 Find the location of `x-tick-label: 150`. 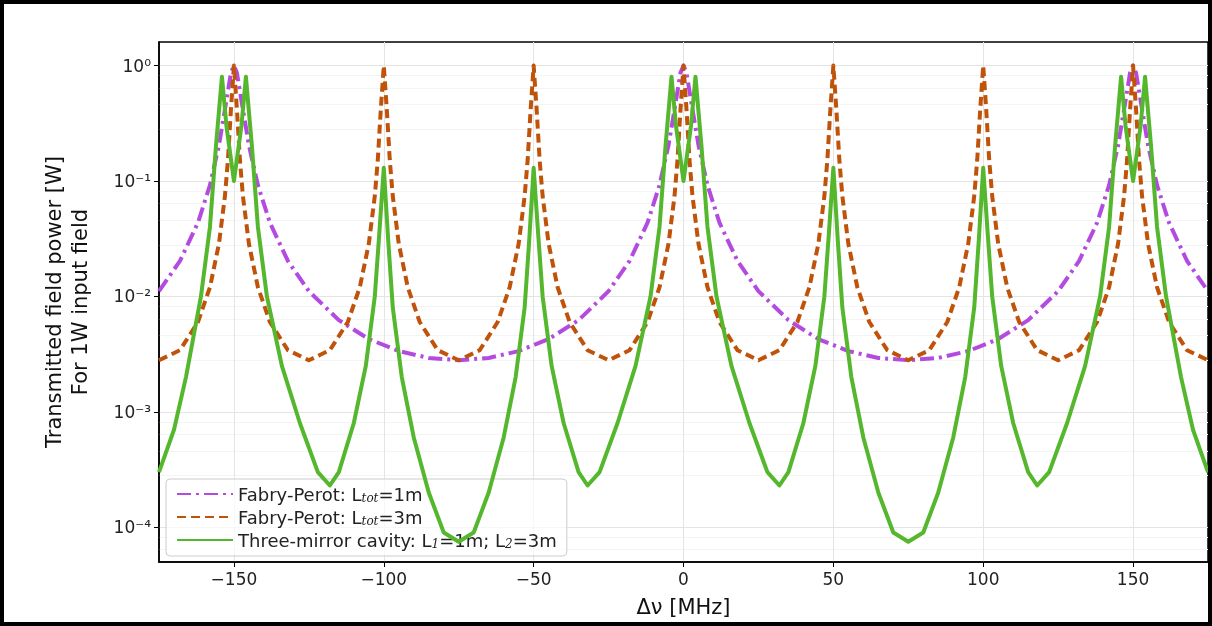

x-tick-label: 150 is located at coordinates (1133, 578).